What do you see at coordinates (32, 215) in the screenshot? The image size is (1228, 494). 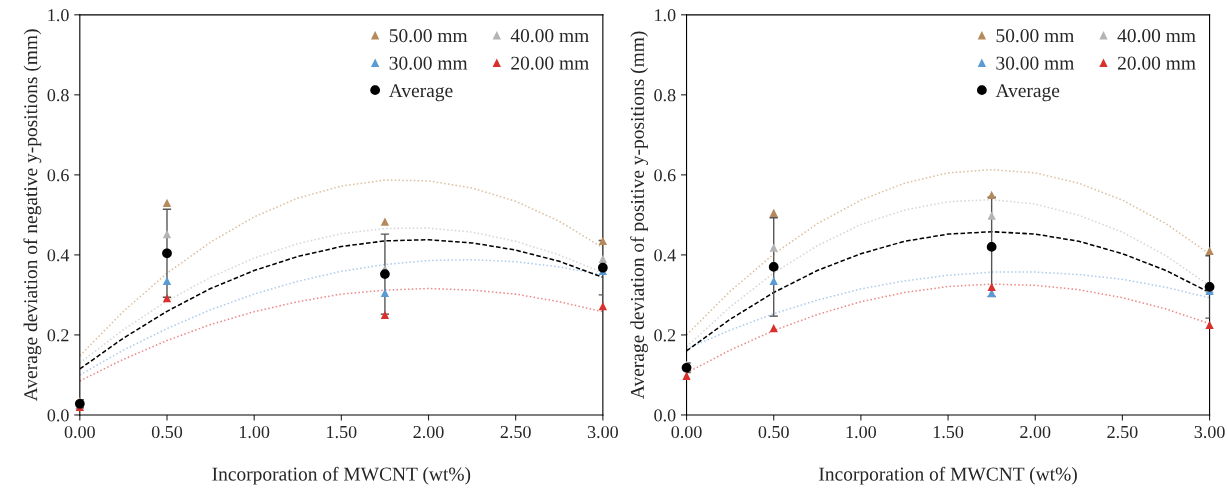 I see `y-axis-title: Average deviation of negative y-positions (mm)` at bounding box center [32, 215].